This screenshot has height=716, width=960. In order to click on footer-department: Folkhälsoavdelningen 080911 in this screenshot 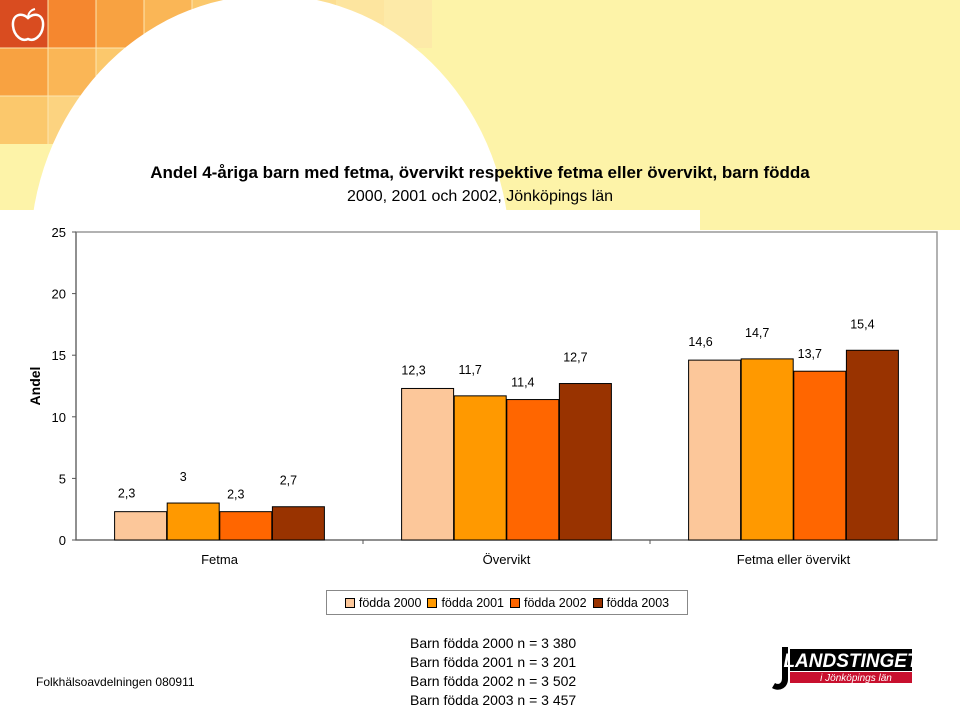, I will do `click(115, 682)`.